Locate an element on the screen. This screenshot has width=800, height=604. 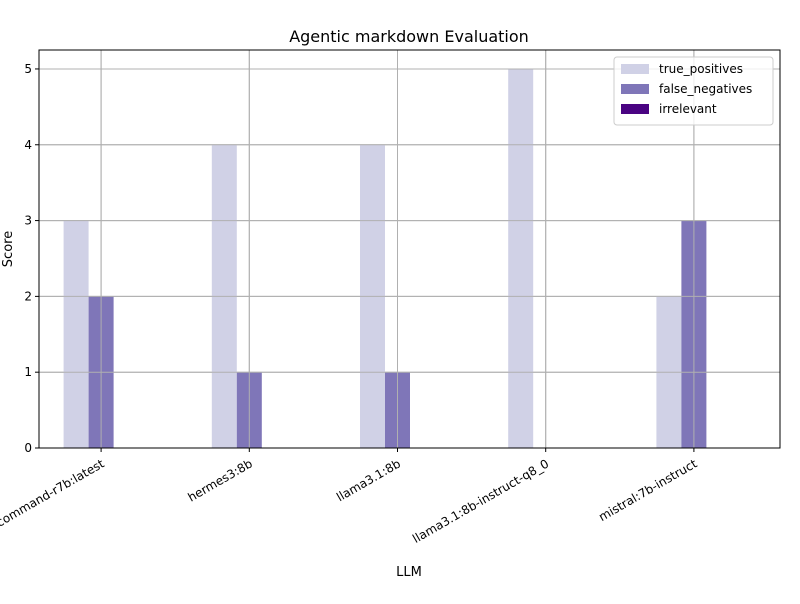
legend-label-false-negatives: false_negatives is located at coordinates (705, 89).